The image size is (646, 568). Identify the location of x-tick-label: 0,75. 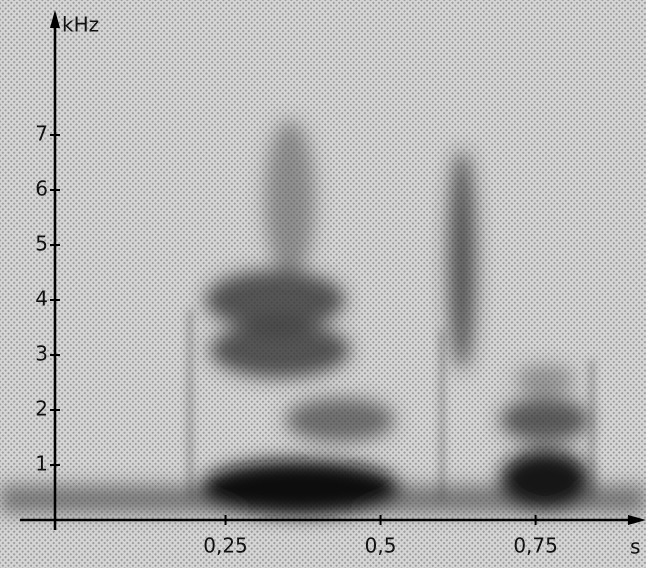
(535, 546).